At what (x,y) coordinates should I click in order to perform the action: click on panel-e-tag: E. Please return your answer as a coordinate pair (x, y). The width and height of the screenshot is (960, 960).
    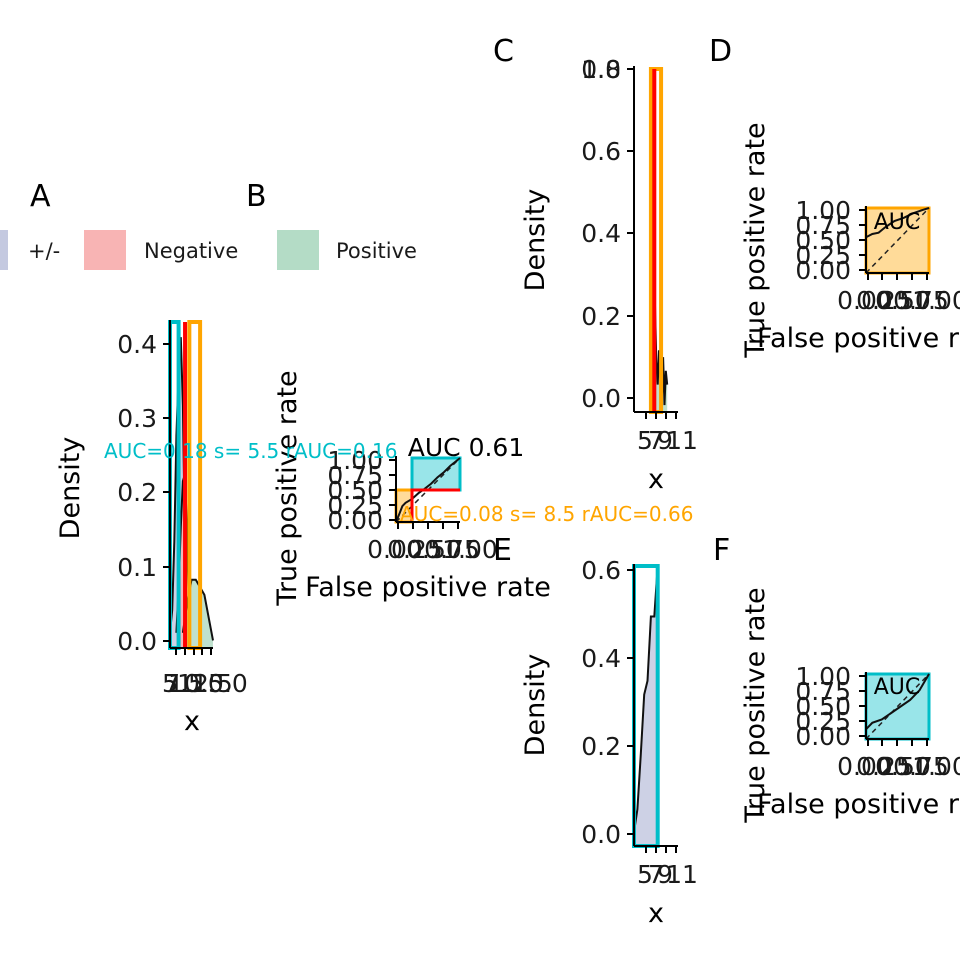
    Looking at the image, I should click on (502, 550).